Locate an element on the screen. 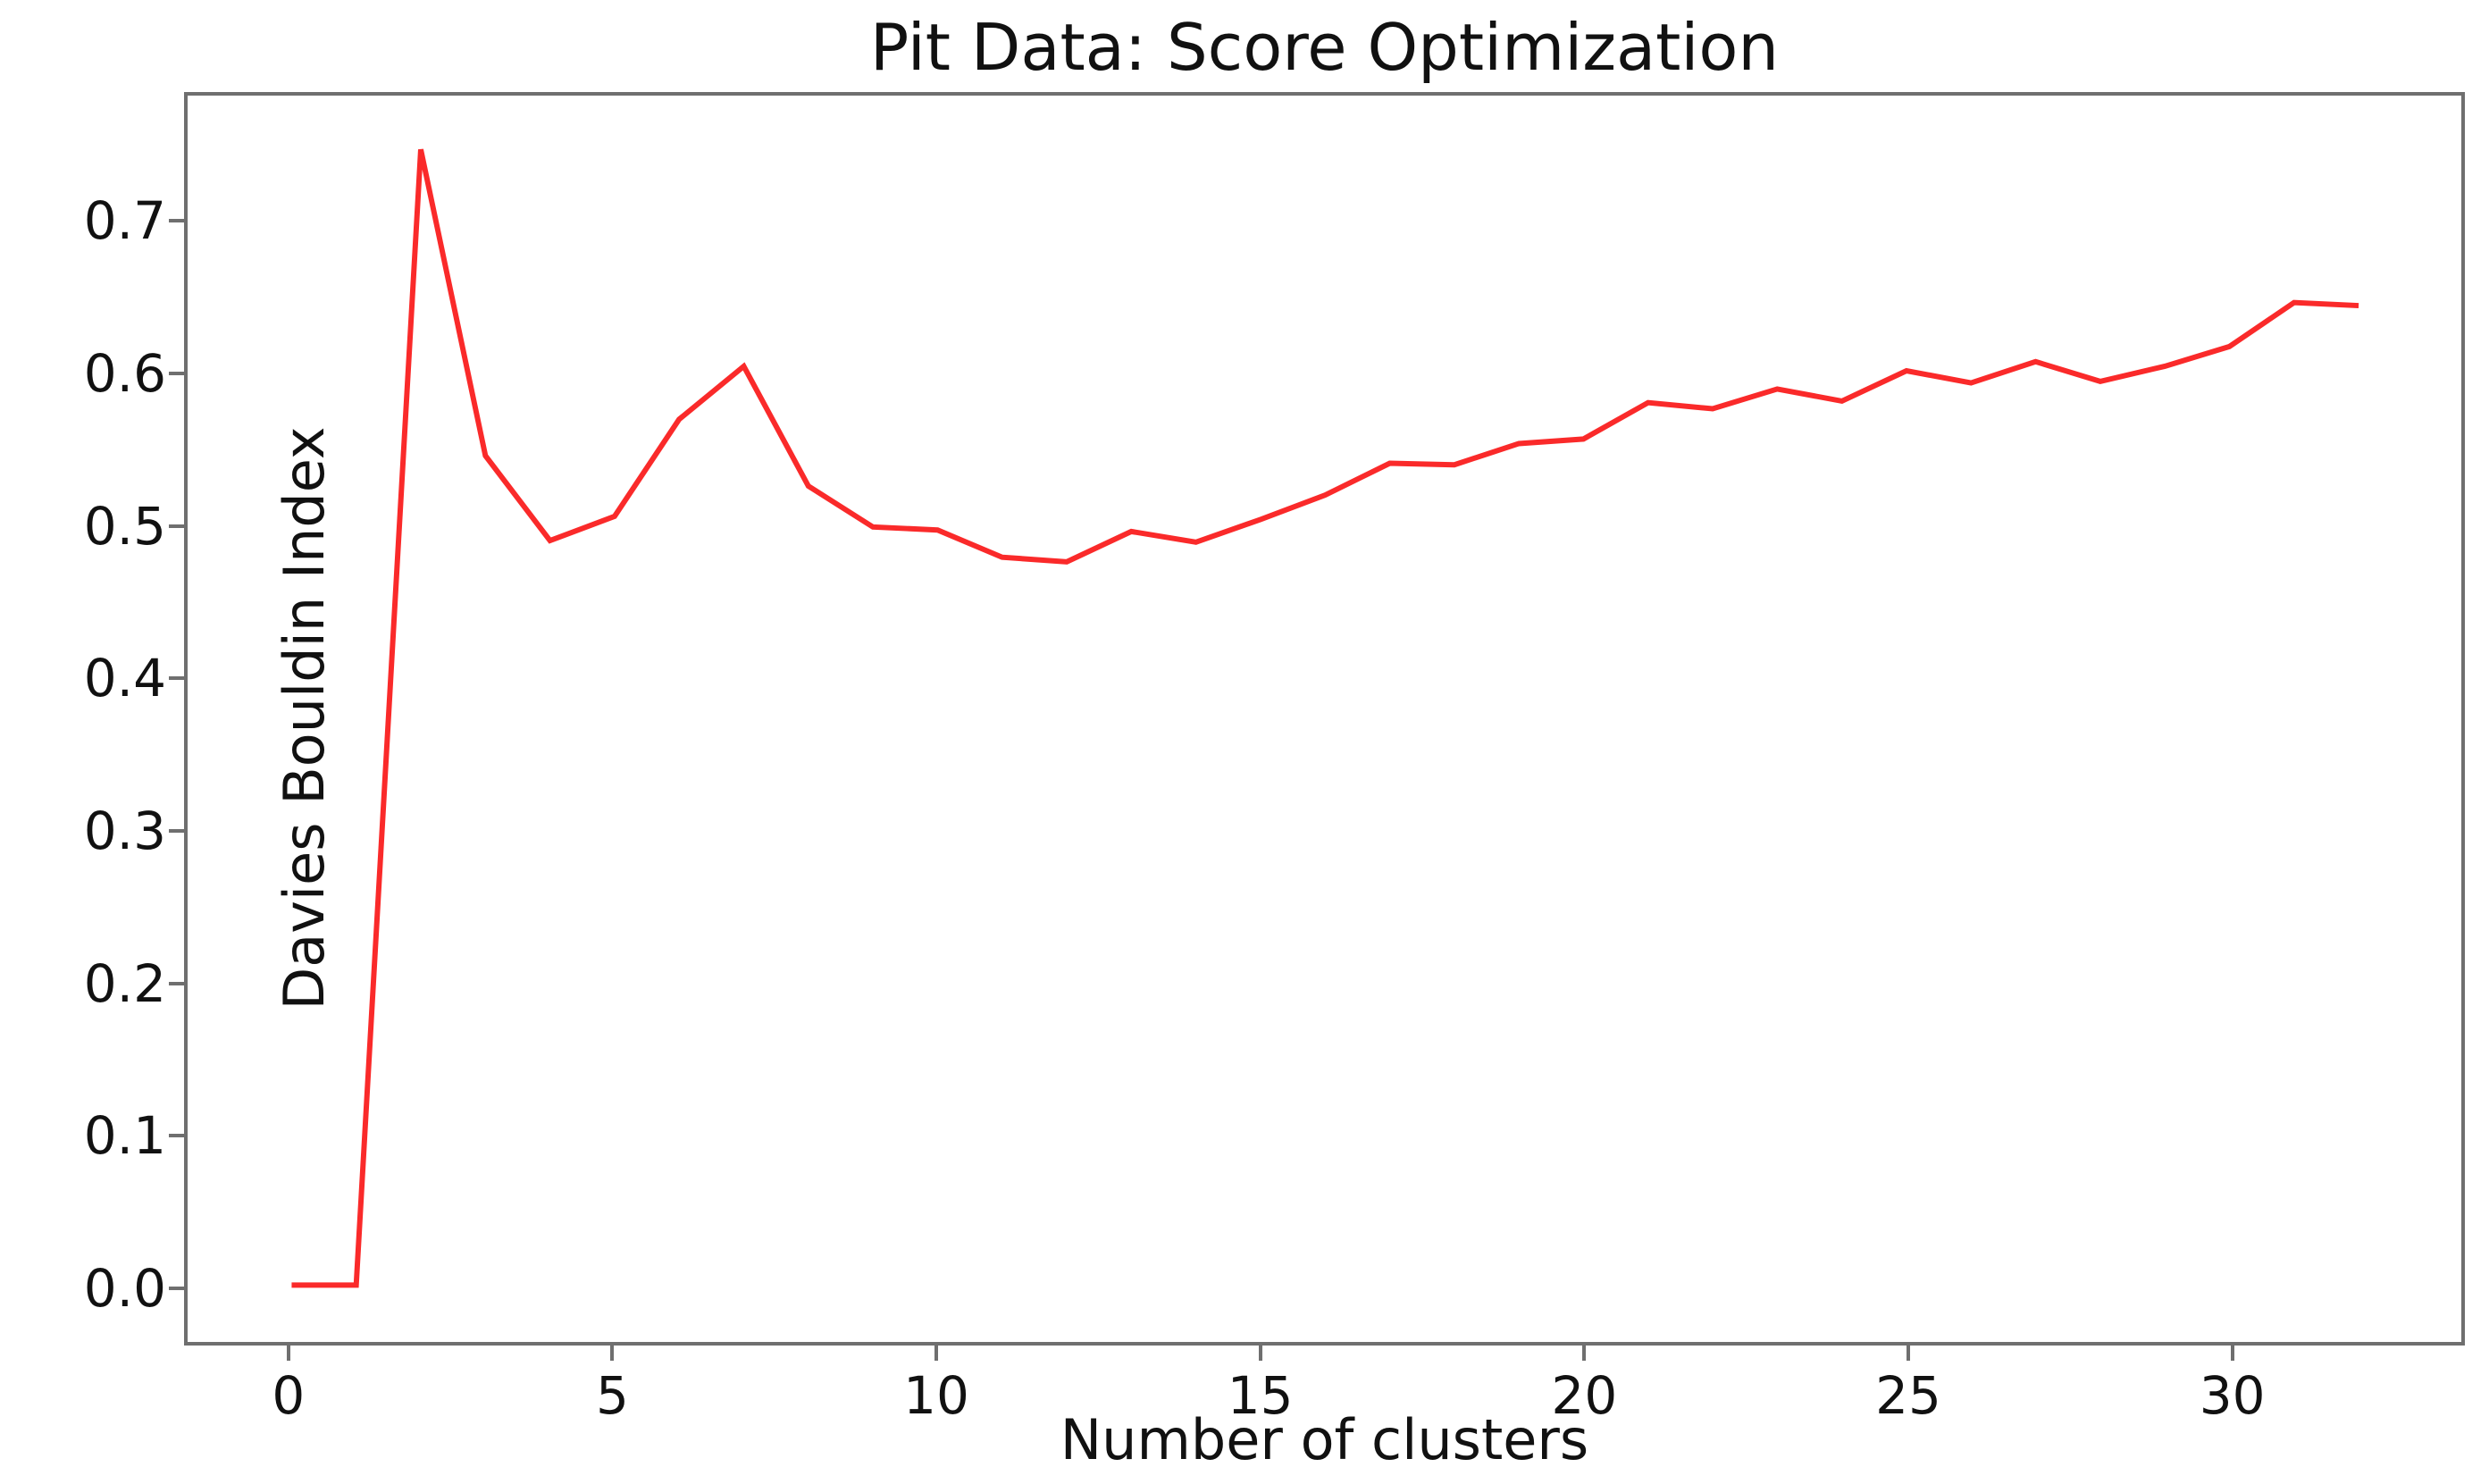 This screenshot has width=2489, height=1484. y-tick-label: 0.1 is located at coordinates (124, 1136).